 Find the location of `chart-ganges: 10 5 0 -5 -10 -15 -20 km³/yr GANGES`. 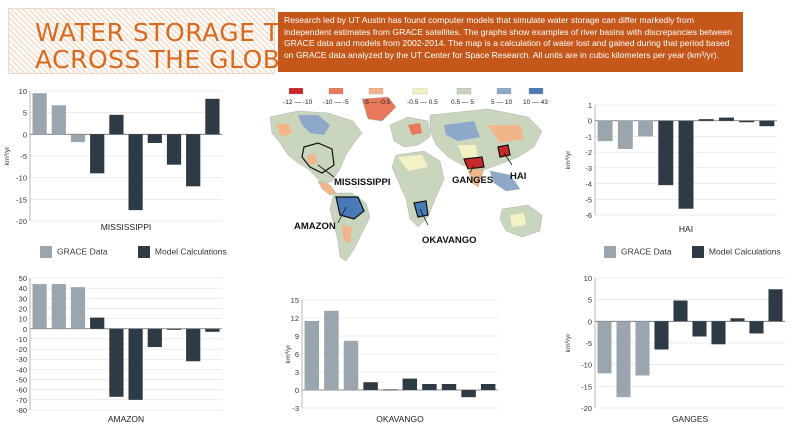

chart-ganges: 10 5 0 -5 -10 -15 -20 km³/yr GANGES is located at coordinates (675, 349).